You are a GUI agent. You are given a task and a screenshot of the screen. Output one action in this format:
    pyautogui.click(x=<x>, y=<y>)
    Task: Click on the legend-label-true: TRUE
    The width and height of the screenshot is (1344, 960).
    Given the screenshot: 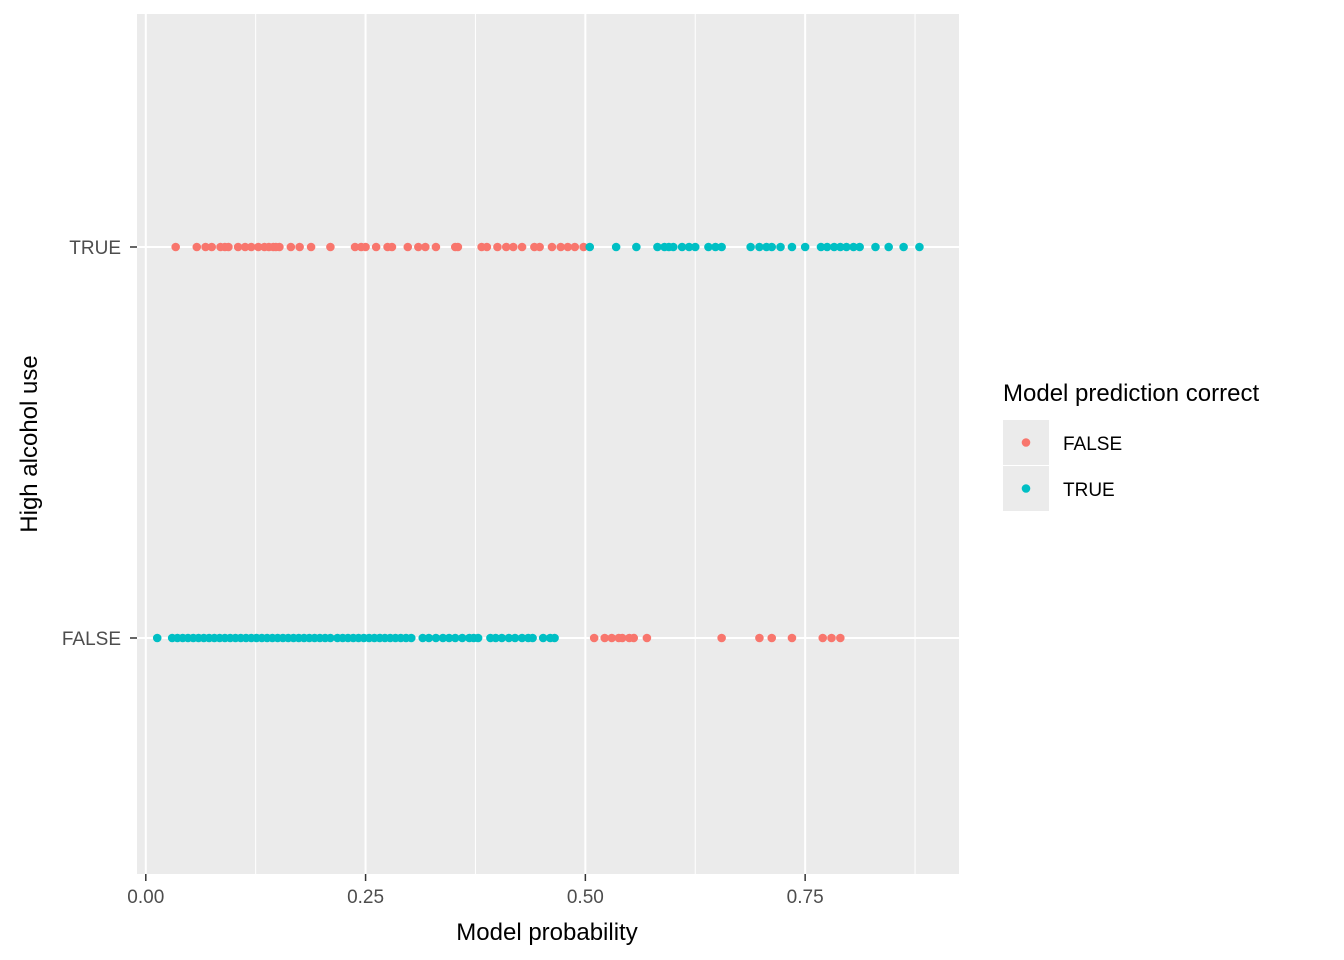 What is the action you would take?
    pyautogui.click(x=1089, y=490)
    